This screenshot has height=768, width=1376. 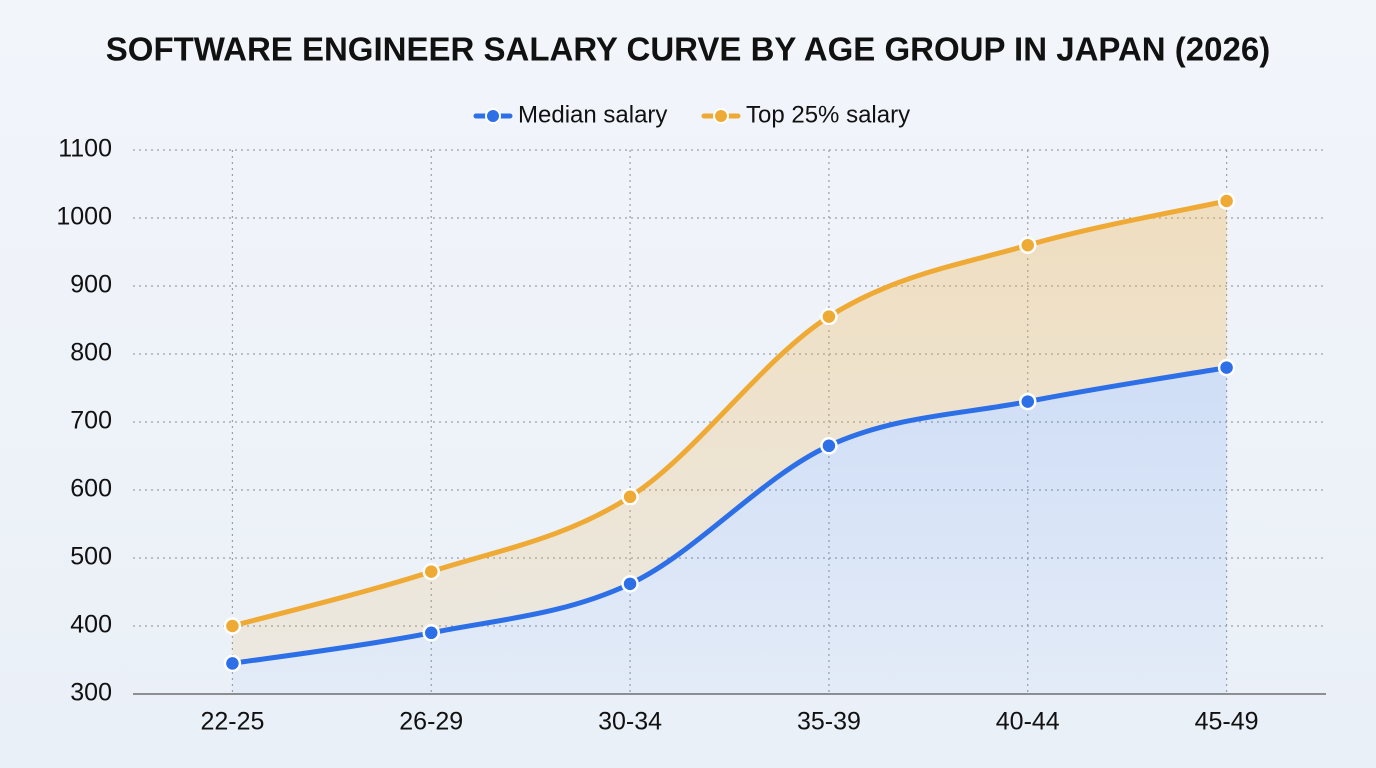 I want to click on y-tick-label: 300, so click(x=91, y=693).